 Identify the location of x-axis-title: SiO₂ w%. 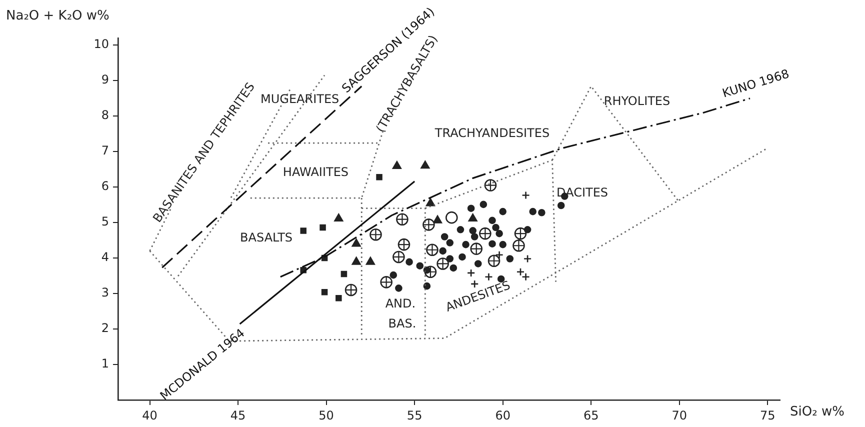
(817, 412).